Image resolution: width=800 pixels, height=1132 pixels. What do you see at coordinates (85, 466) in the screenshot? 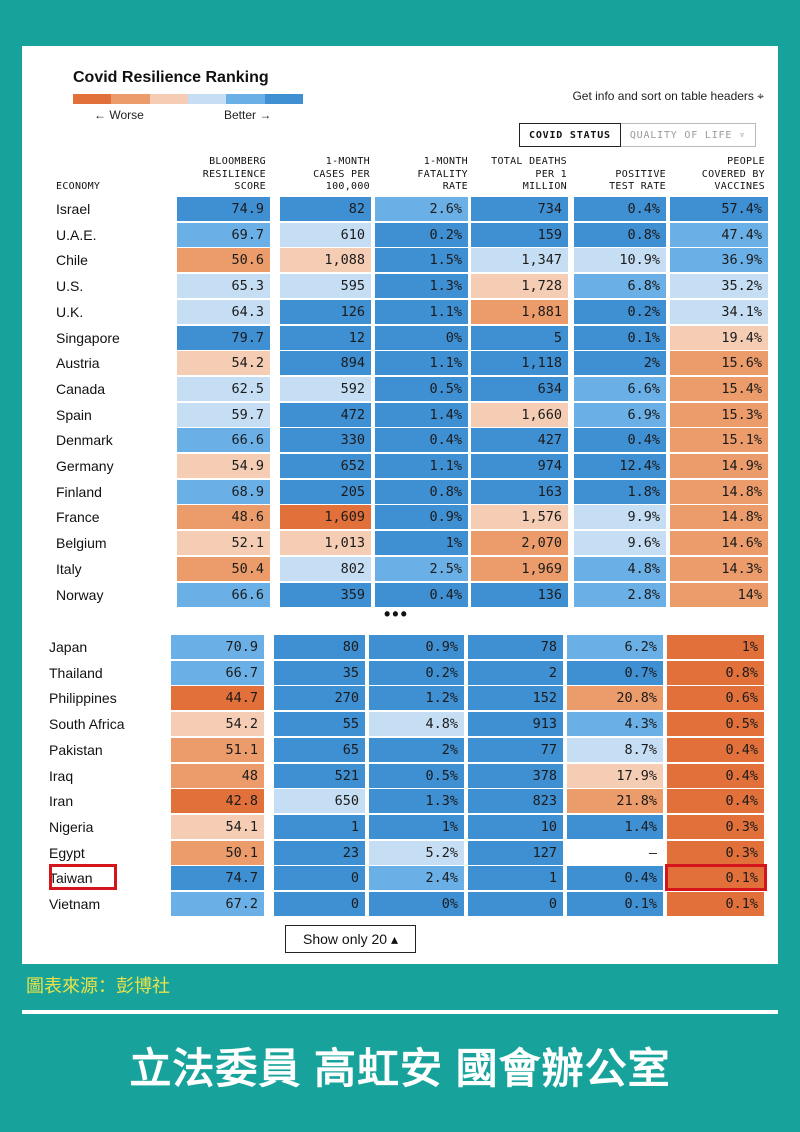
I see `country-name: Germany` at bounding box center [85, 466].